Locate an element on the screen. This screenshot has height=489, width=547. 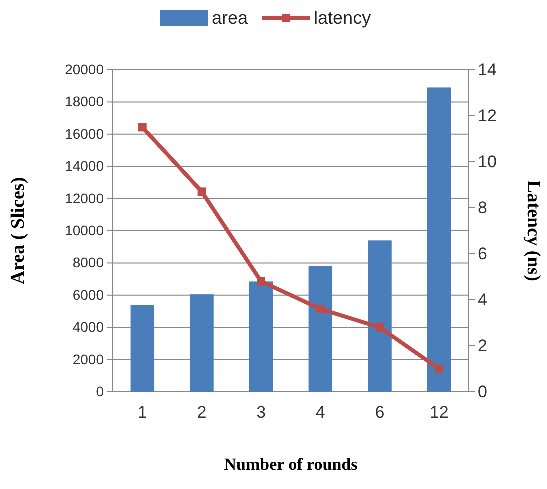
x-axis-title: Number of rounds is located at coordinates (291, 464).